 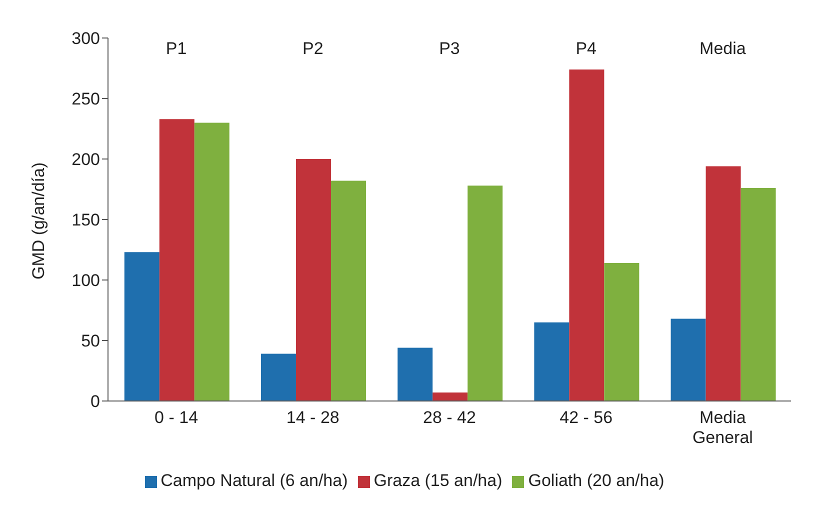 What do you see at coordinates (254, 480) in the screenshot?
I see `legend-label: Campo Natural (6 an/ha)` at bounding box center [254, 480].